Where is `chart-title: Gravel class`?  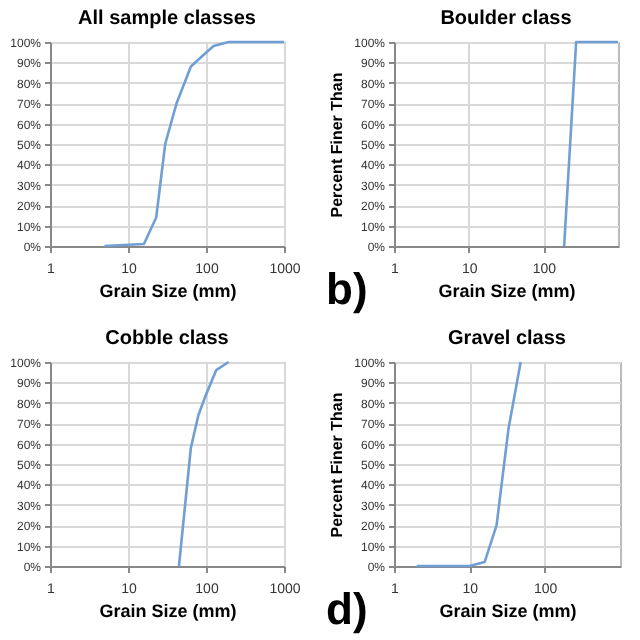
chart-title: Gravel class is located at coordinates (507, 339).